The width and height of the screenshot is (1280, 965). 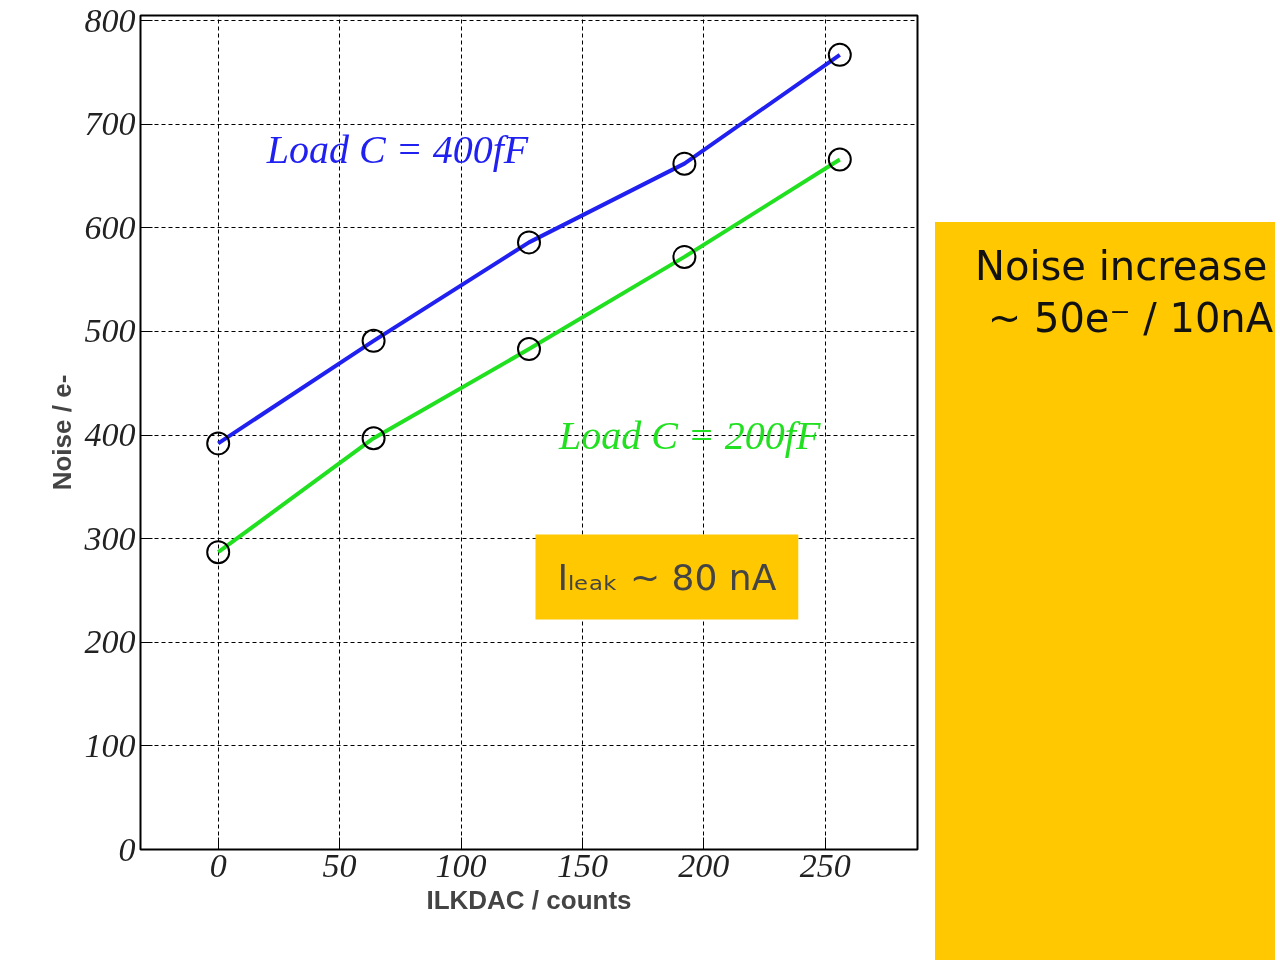 I want to click on y-tick-label: 400, so click(x=110, y=435).